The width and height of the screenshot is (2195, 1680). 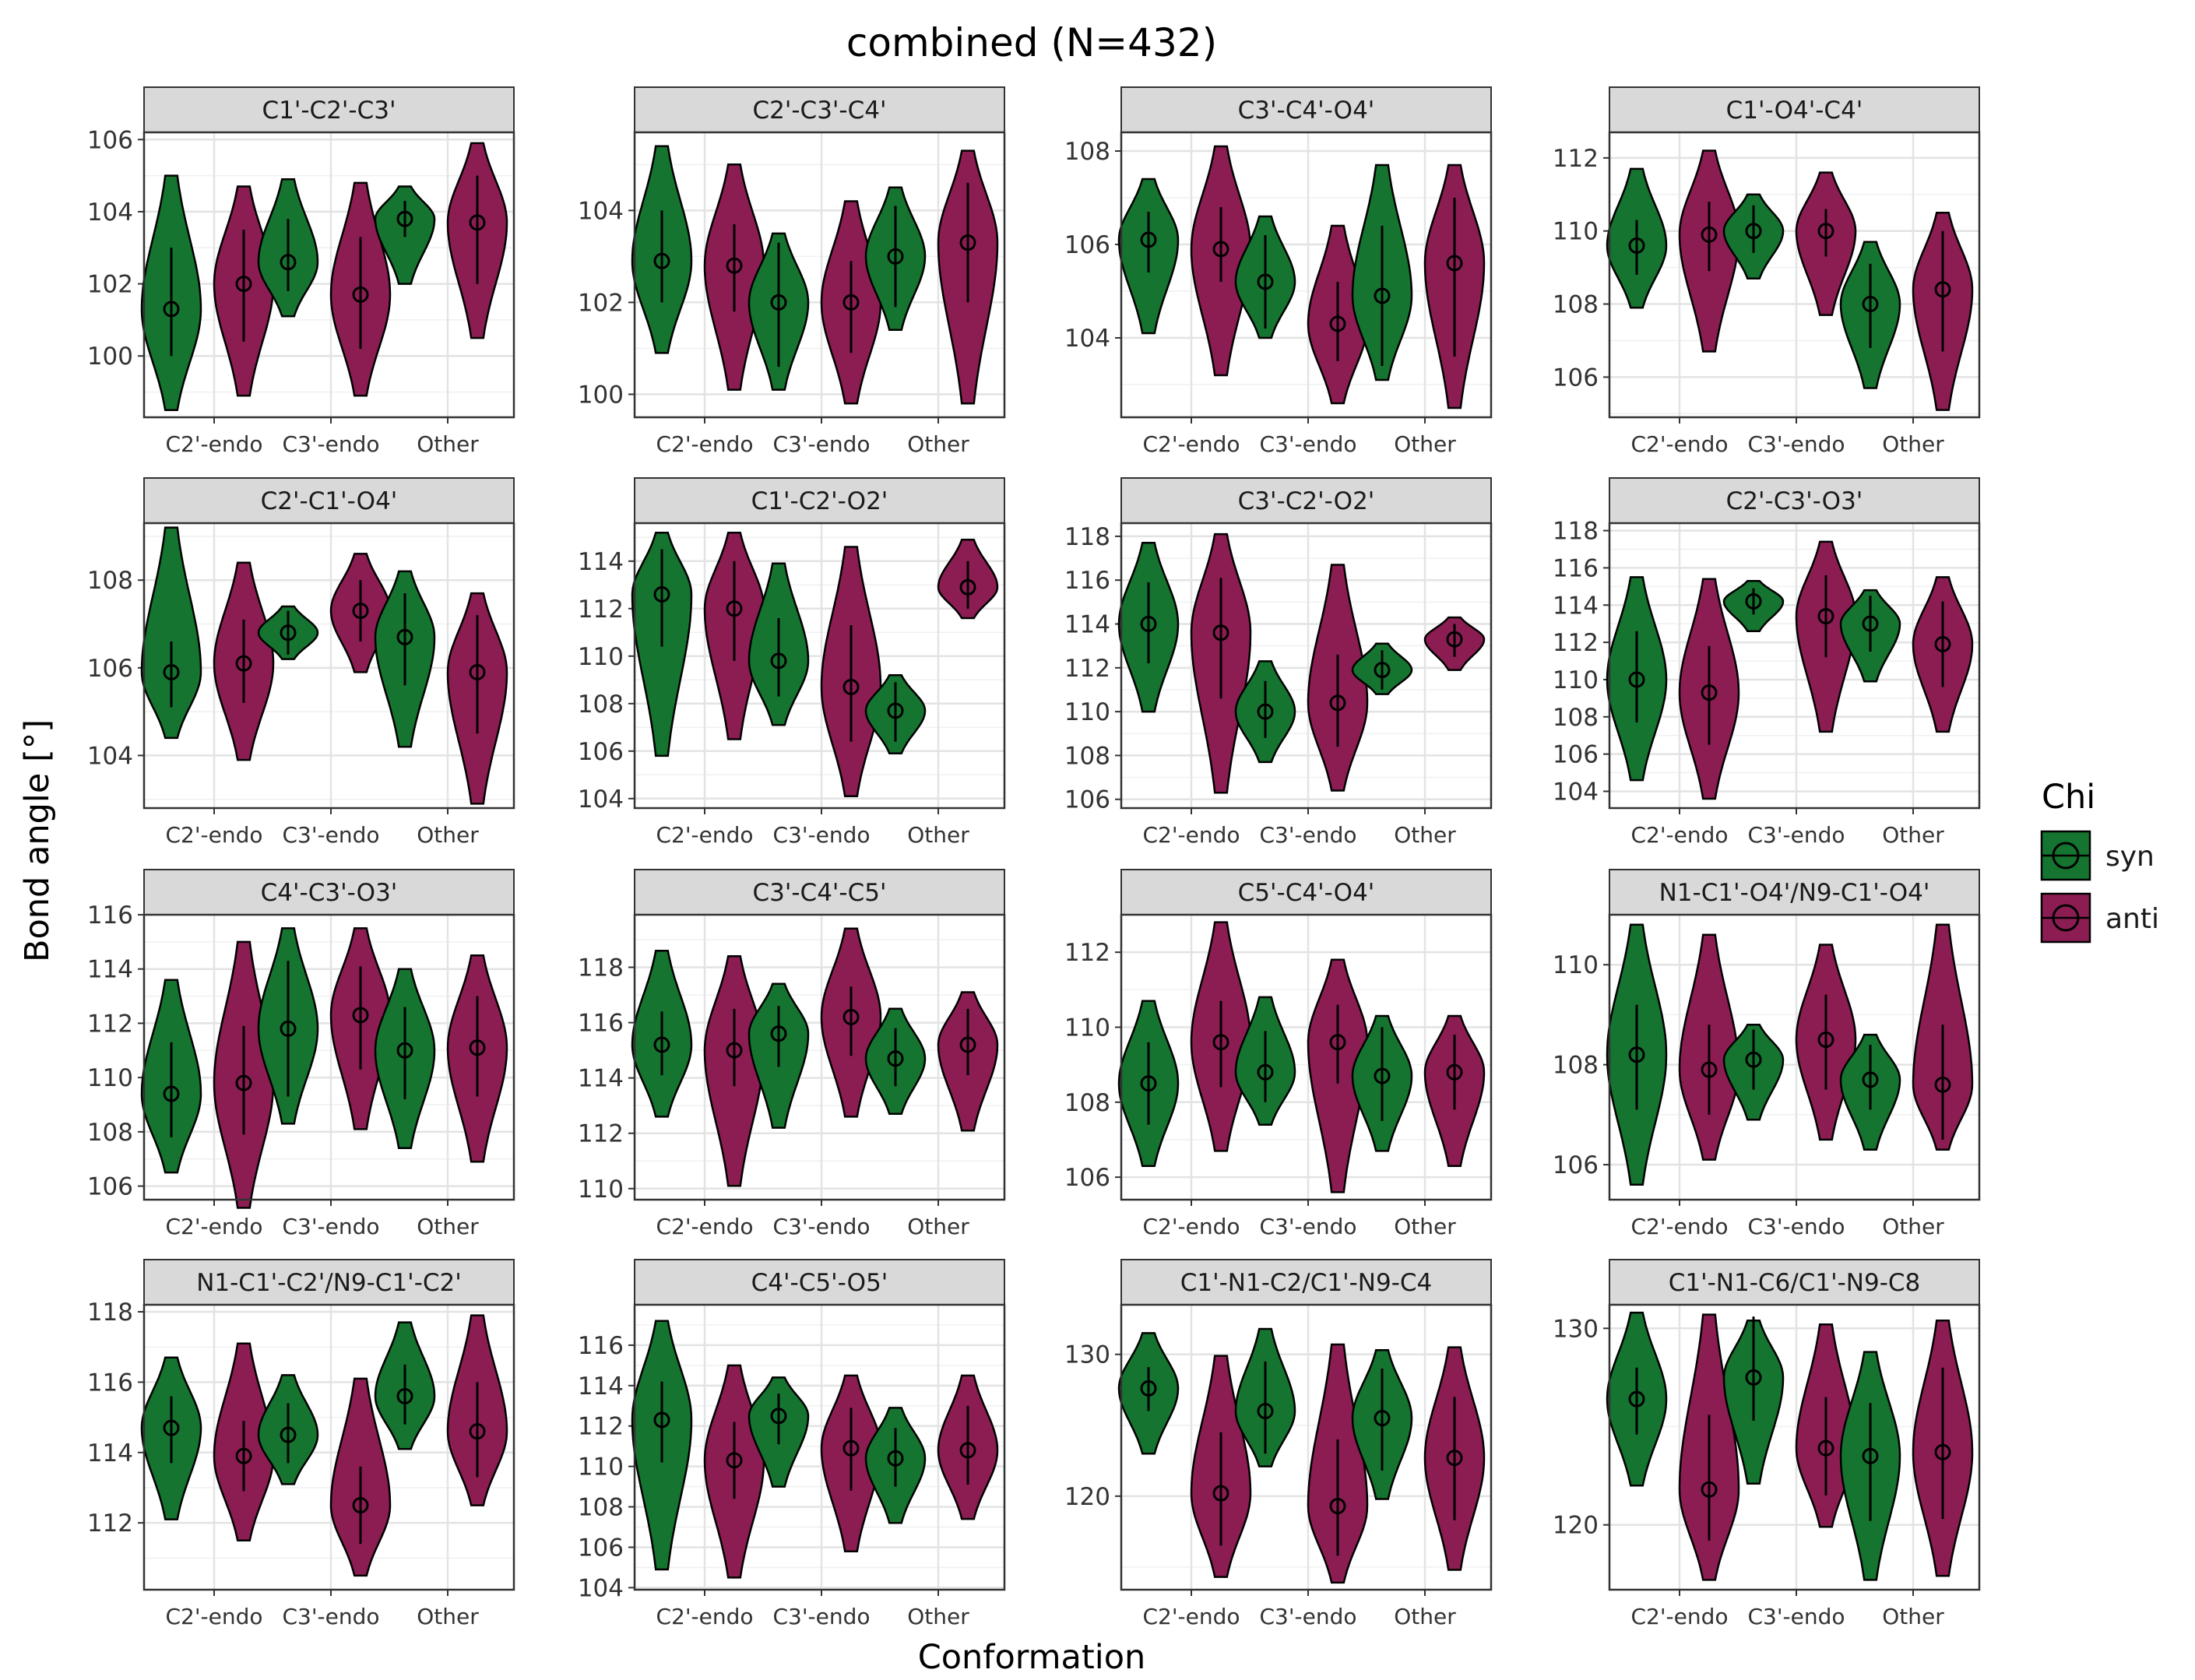 What do you see at coordinates (110, 1078) in the screenshot?
I see `y-tick-label: 110` at bounding box center [110, 1078].